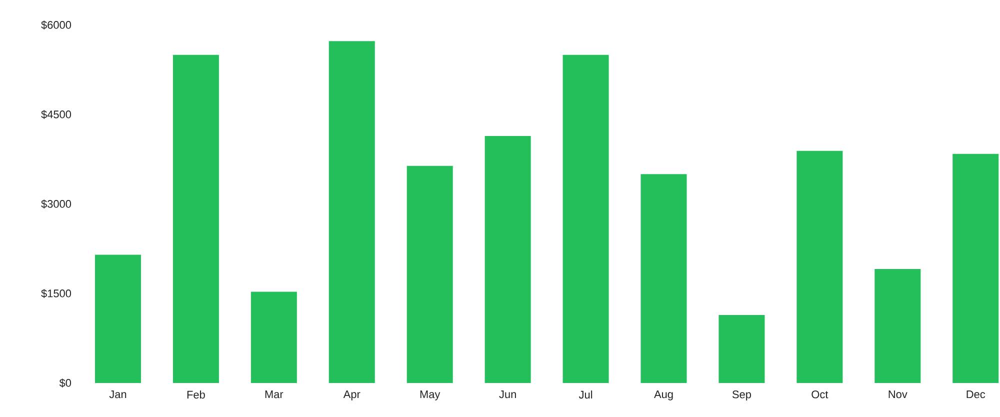  What do you see at coordinates (351, 395) in the screenshot?
I see `x-tick-label: Apr` at bounding box center [351, 395].